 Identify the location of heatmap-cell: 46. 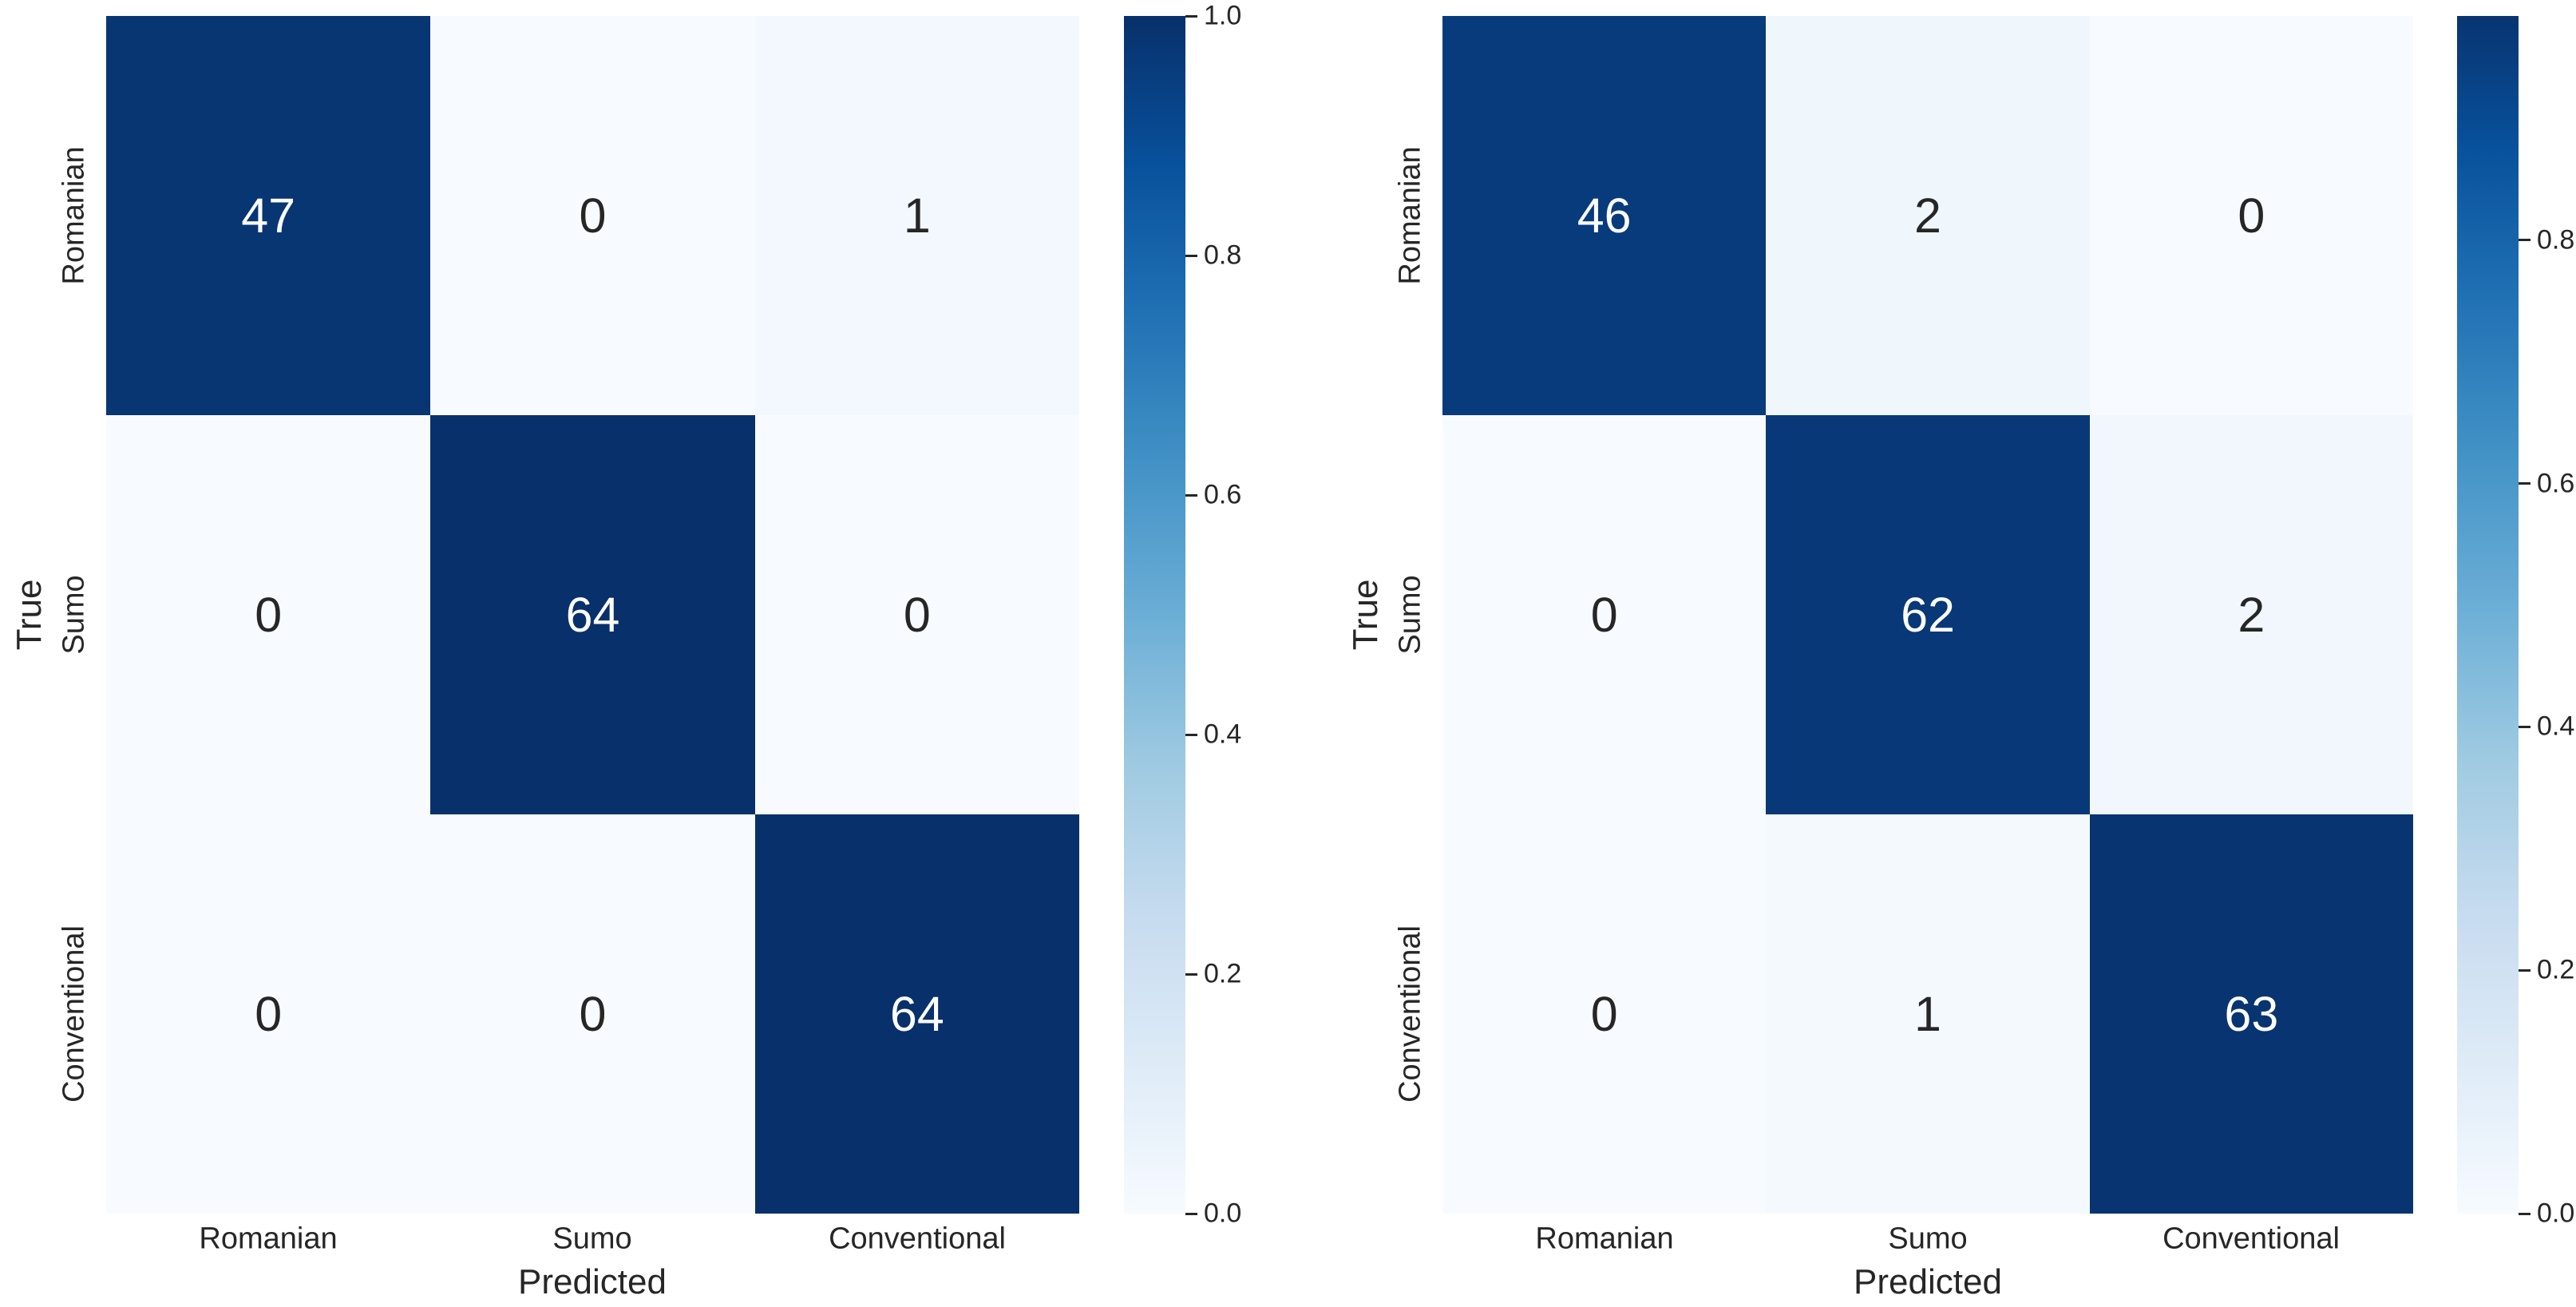
(1605, 216).